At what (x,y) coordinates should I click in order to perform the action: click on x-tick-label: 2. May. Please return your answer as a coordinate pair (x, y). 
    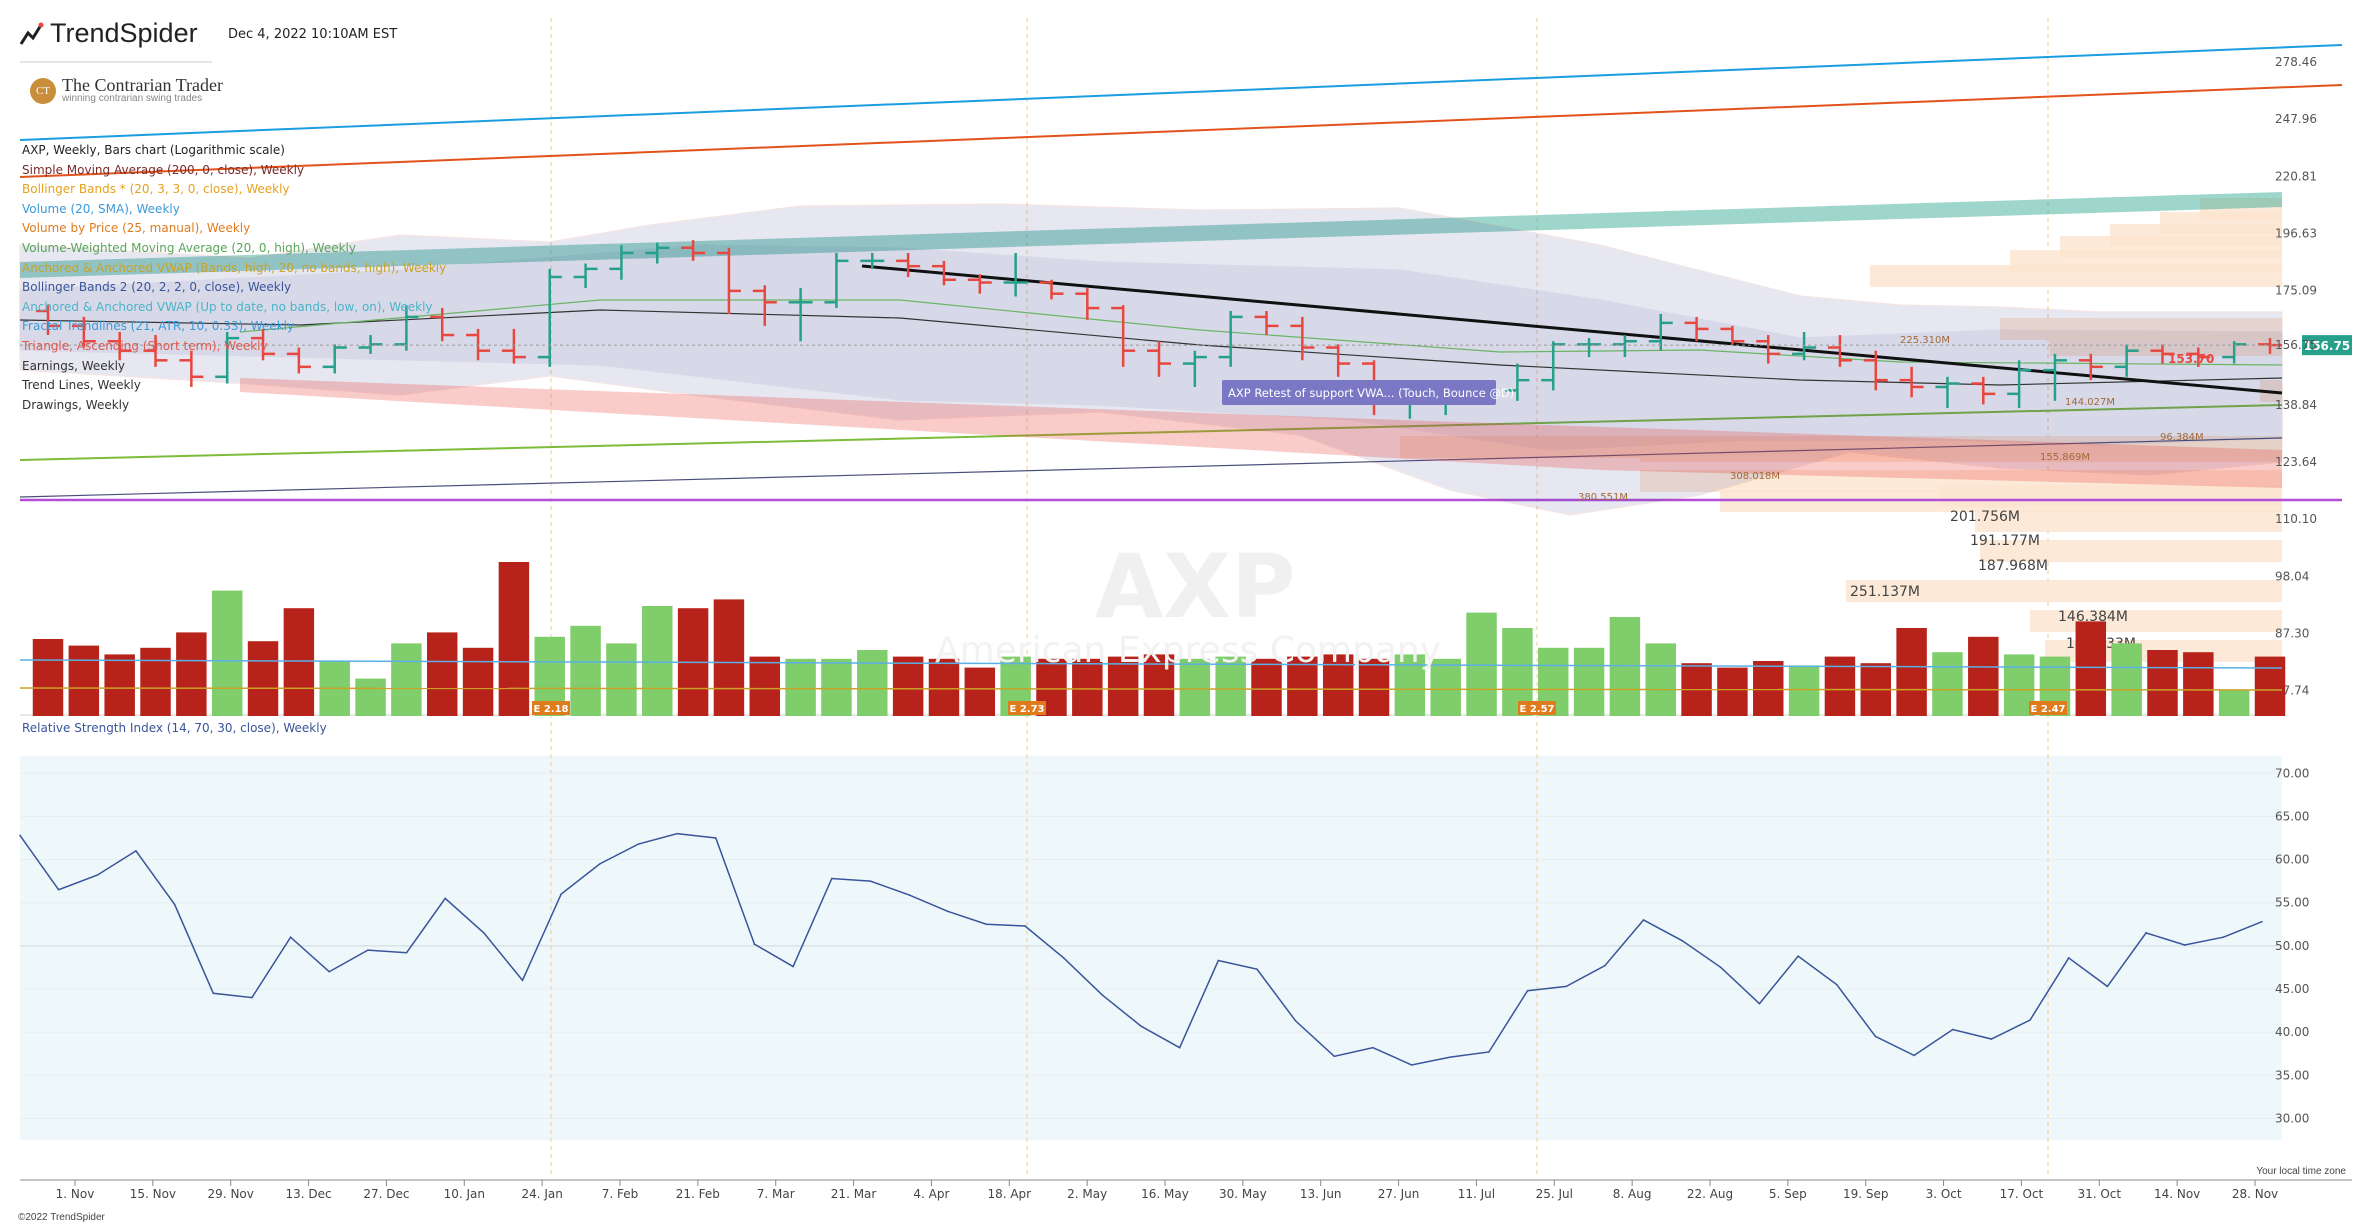
    Looking at the image, I should click on (1087, 1194).